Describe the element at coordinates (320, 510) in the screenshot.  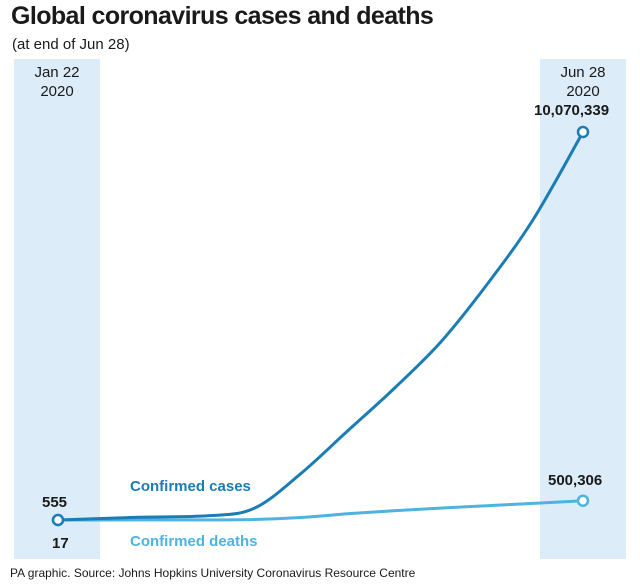
I see `deaths-line` at that location.